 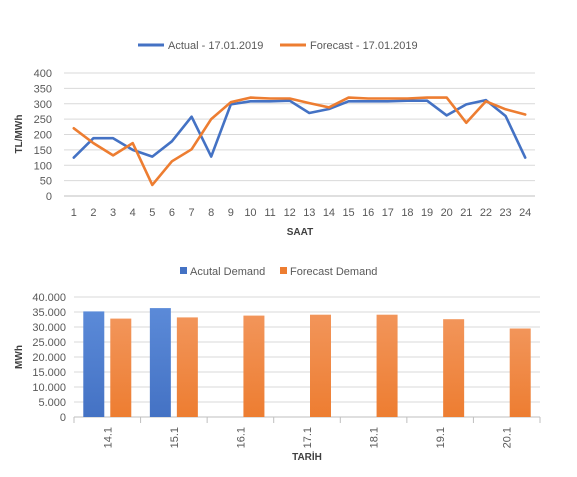 What do you see at coordinates (254, 366) in the screenshot?
I see `bar-forecast-16.1` at bounding box center [254, 366].